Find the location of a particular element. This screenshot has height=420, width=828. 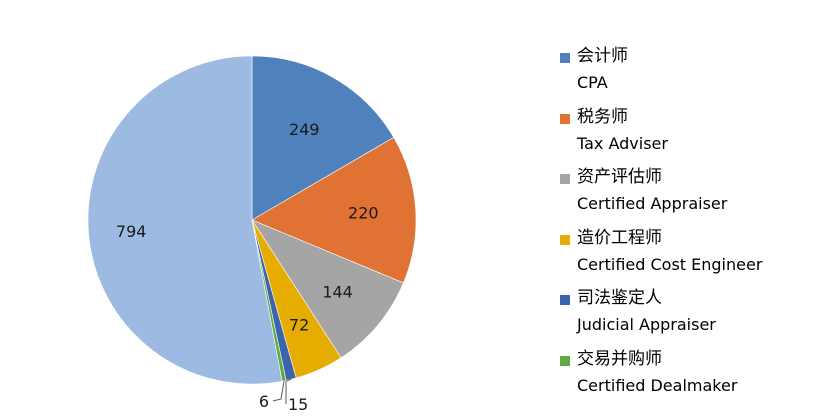

legend-label-en: Certified Cost Engineer is located at coordinates (670, 264).